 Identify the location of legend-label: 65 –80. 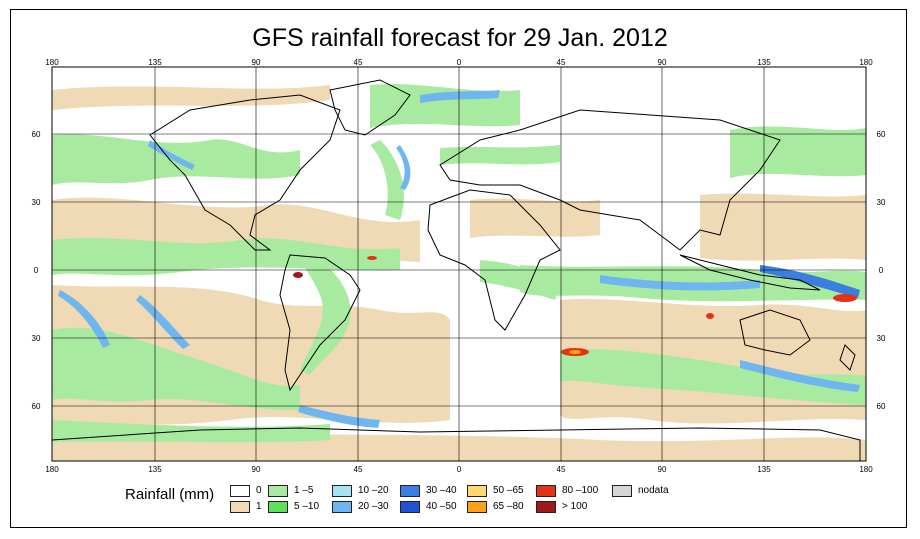
(508, 506).